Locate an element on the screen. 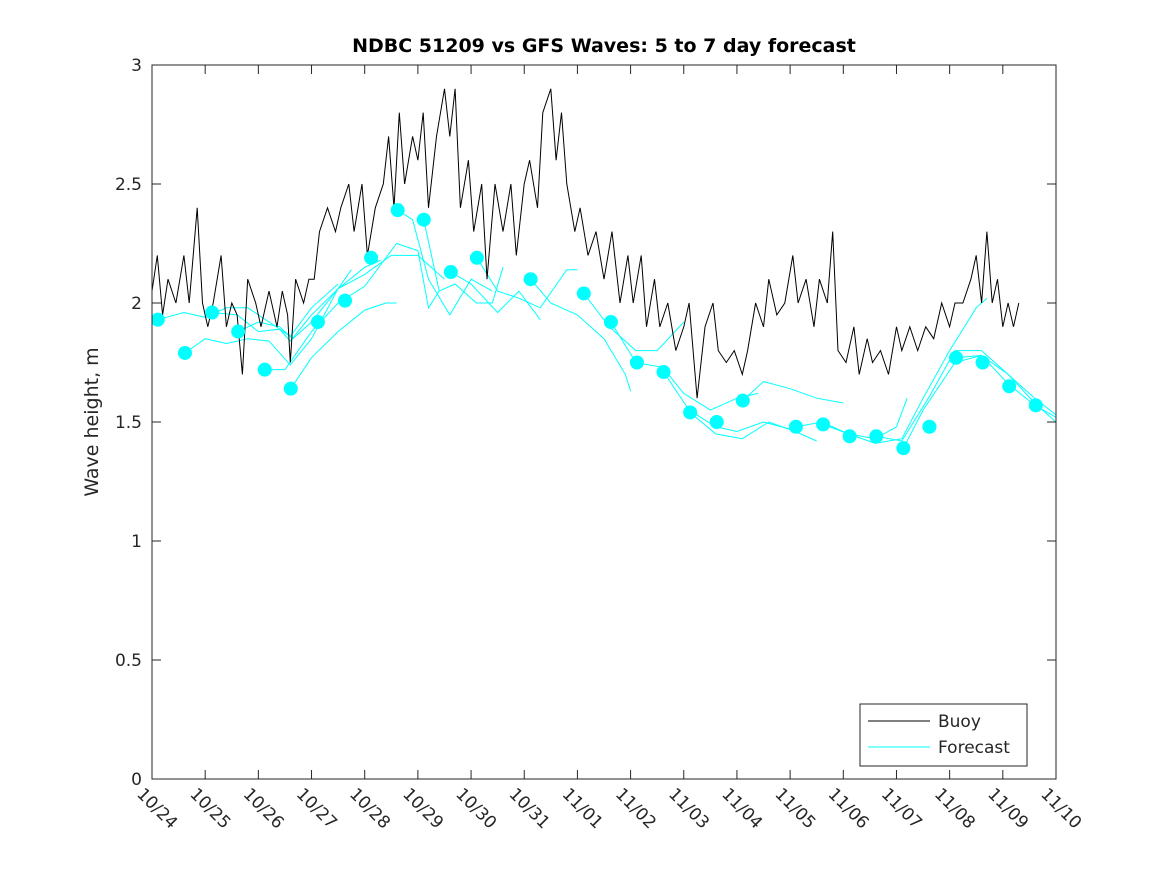 The height and width of the screenshot is (875, 1167). x-tick-label: 11/10 is located at coordinates (1060, 808).